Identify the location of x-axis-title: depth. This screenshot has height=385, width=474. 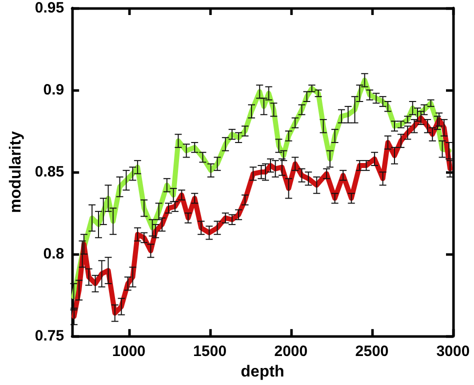
(262, 372).